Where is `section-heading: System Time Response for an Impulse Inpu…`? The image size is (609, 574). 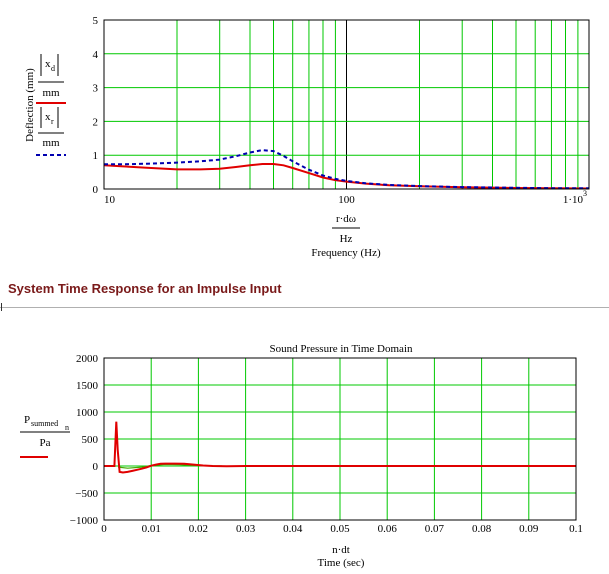 section-heading: System Time Response for an Impulse Inpu… is located at coordinates (145, 288).